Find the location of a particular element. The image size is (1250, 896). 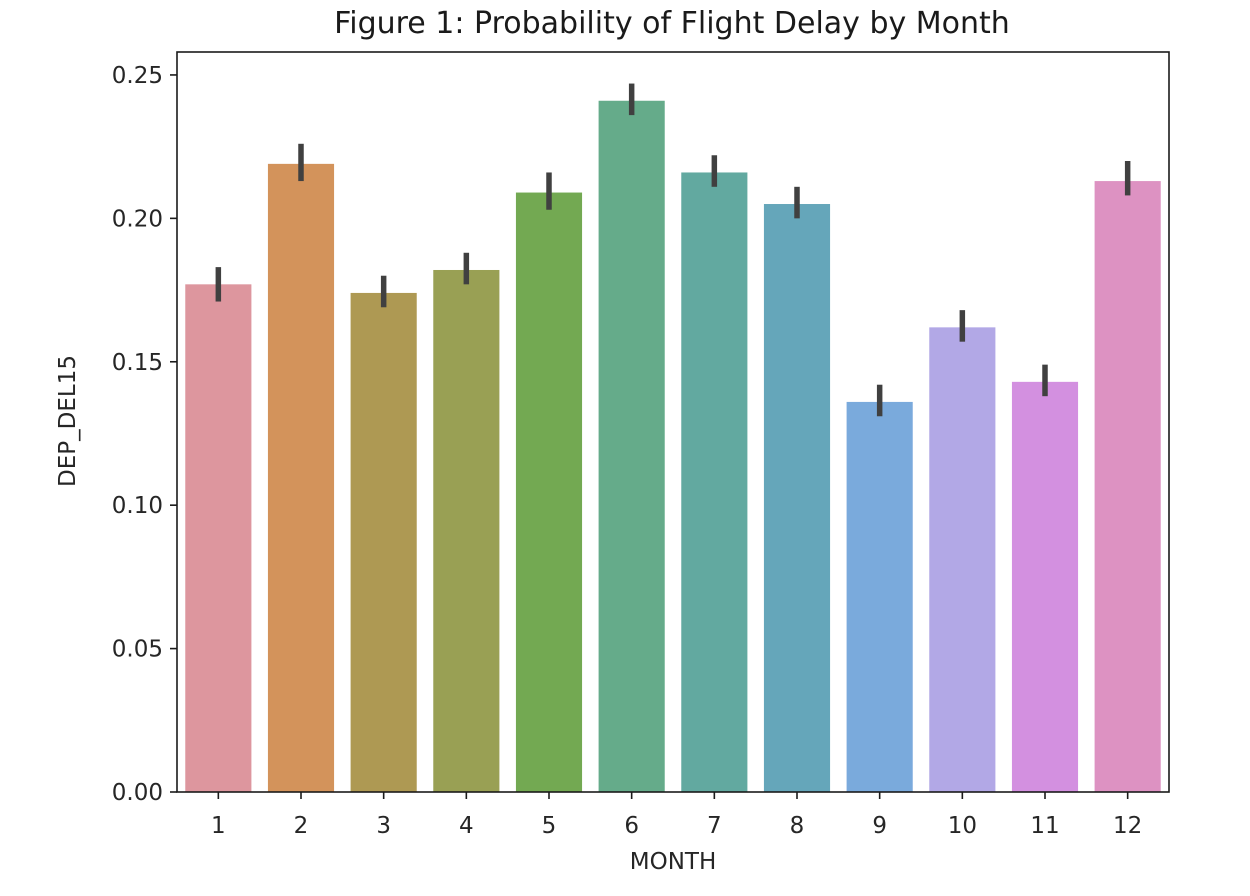

y-tick-label: 0.10 is located at coordinates (137, 506).